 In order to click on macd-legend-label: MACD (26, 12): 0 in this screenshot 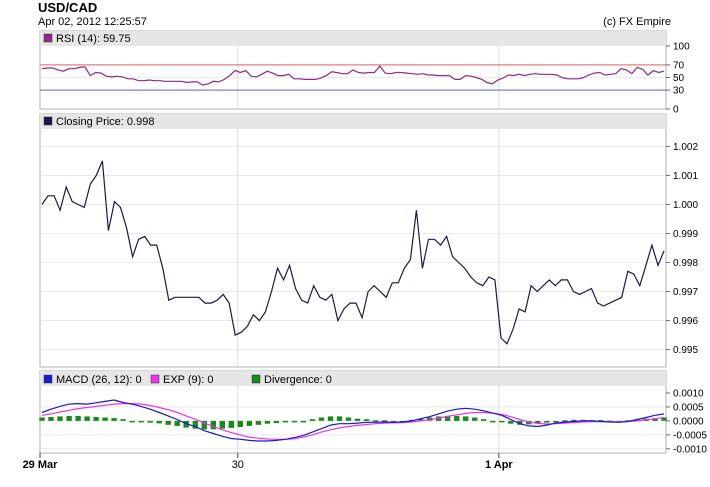, I will do `click(99, 380)`.